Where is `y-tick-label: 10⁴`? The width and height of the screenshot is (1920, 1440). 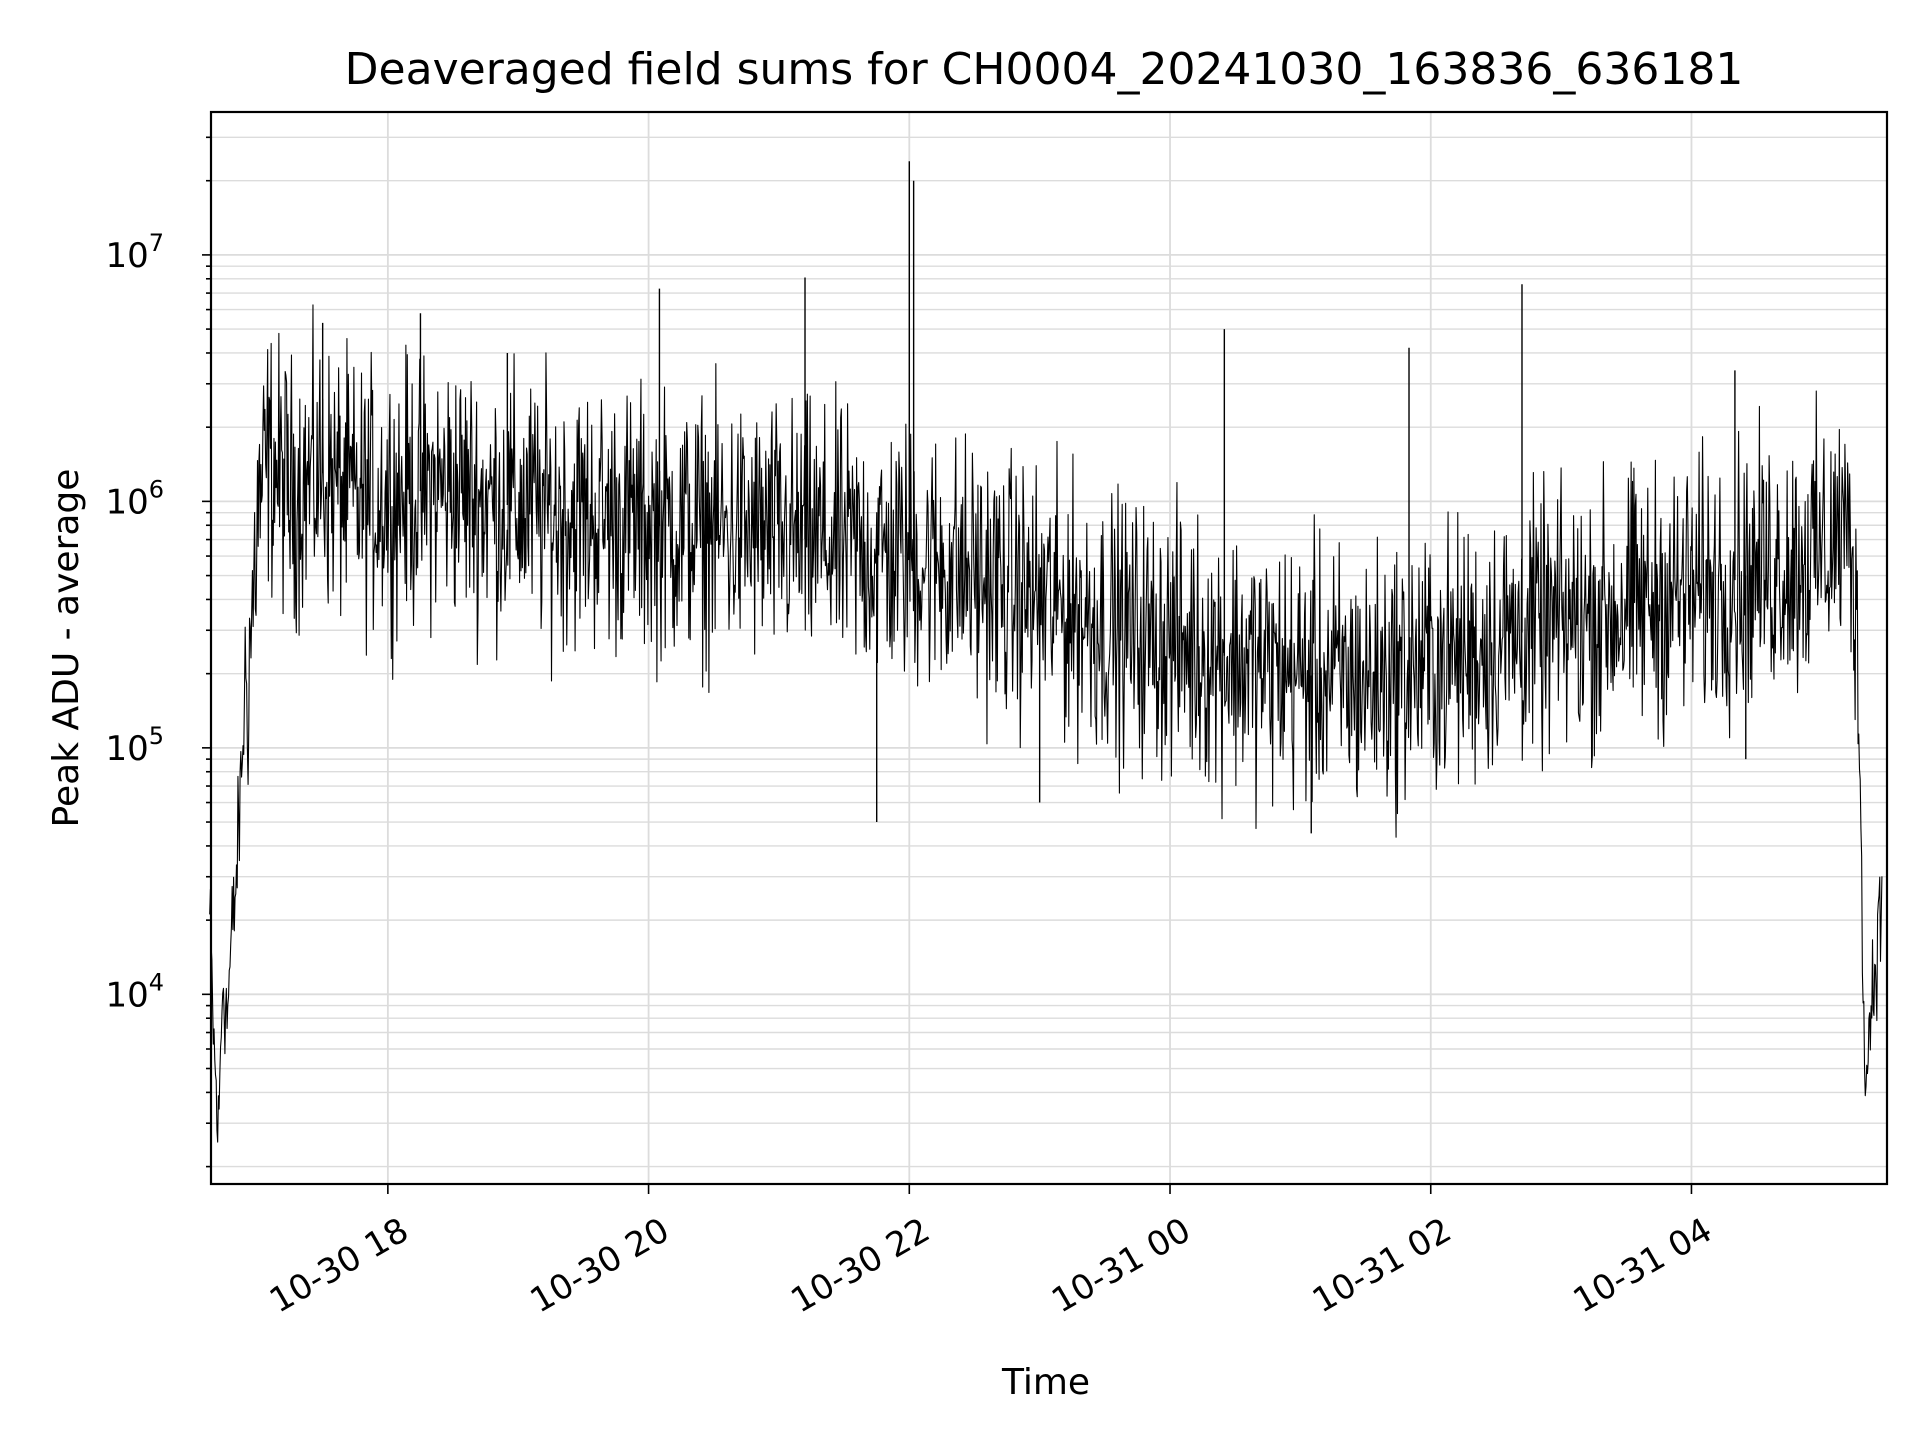 y-tick-label: 10⁴ is located at coordinates (134, 991).